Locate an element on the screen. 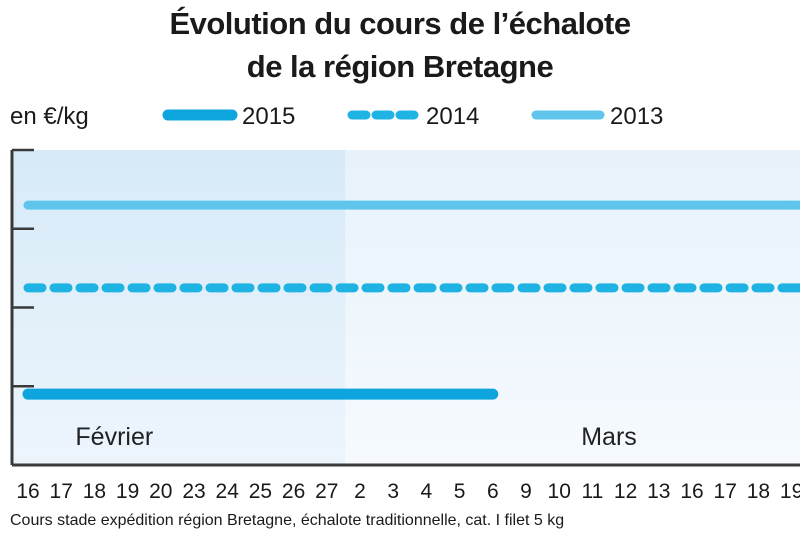 This screenshot has height=550, width=800. x-tick-label: 10 is located at coordinates (559, 491).